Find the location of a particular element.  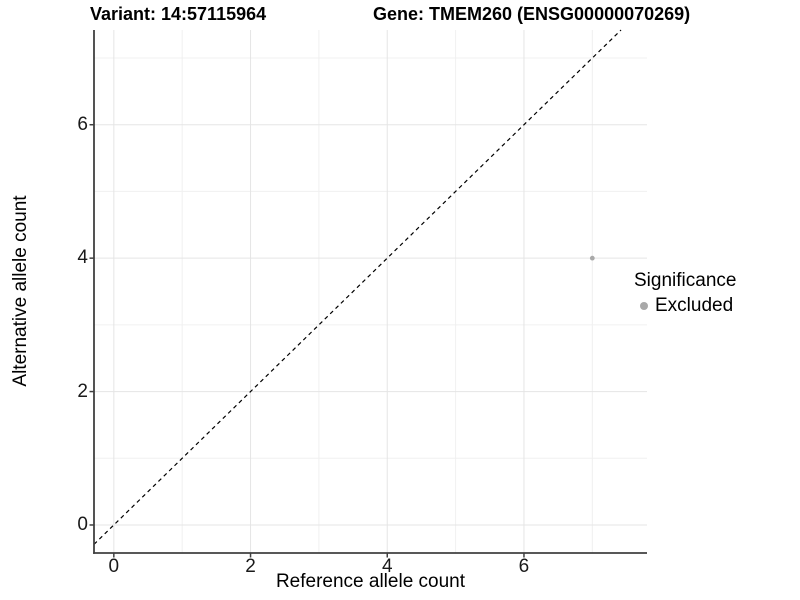

y-tick-label: 2 is located at coordinates (82, 391).